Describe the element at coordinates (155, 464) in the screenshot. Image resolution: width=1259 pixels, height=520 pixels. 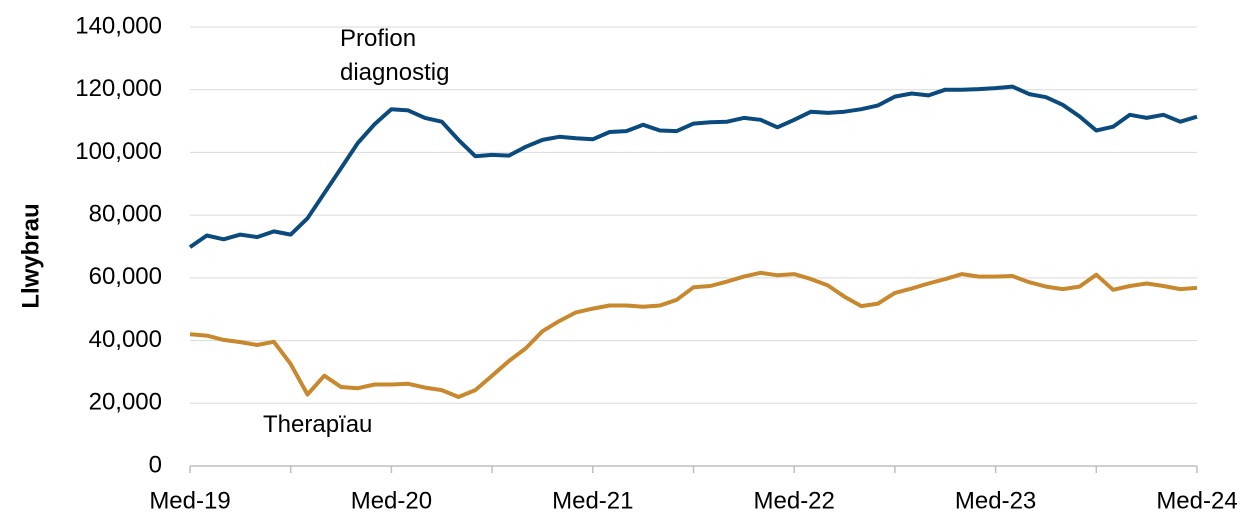
I see `y-tick-label: 0` at that location.